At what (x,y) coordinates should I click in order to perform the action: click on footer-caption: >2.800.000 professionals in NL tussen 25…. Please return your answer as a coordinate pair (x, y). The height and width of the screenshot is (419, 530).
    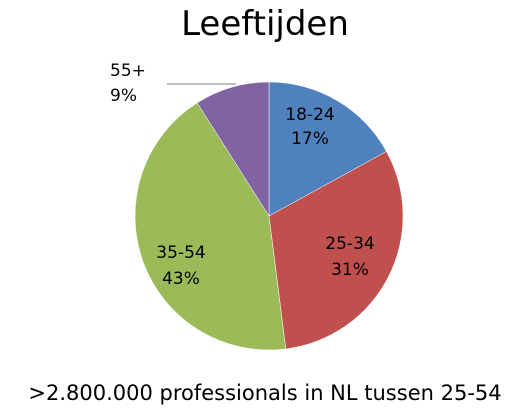
    Looking at the image, I should click on (265, 393).